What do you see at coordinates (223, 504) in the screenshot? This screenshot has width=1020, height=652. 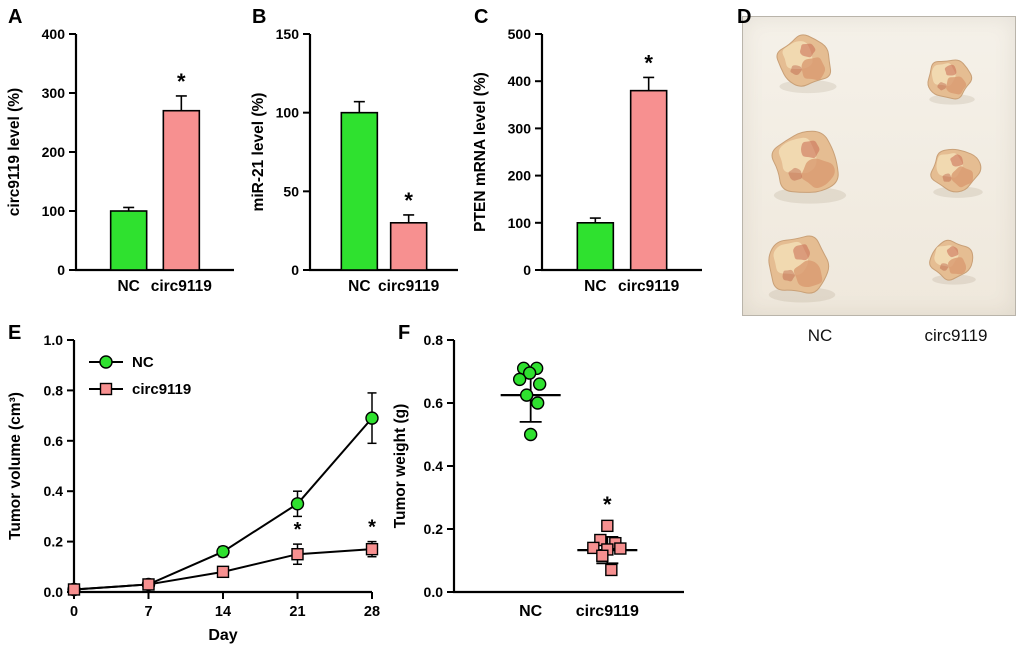 I see `series-line-NC` at bounding box center [223, 504].